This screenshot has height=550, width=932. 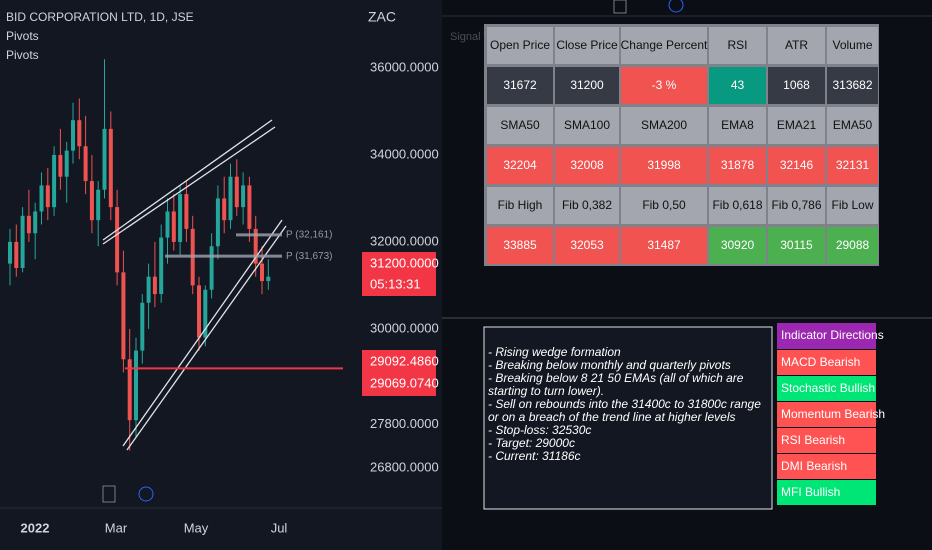 I want to click on directions-title-bg, so click(x=826, y=336).